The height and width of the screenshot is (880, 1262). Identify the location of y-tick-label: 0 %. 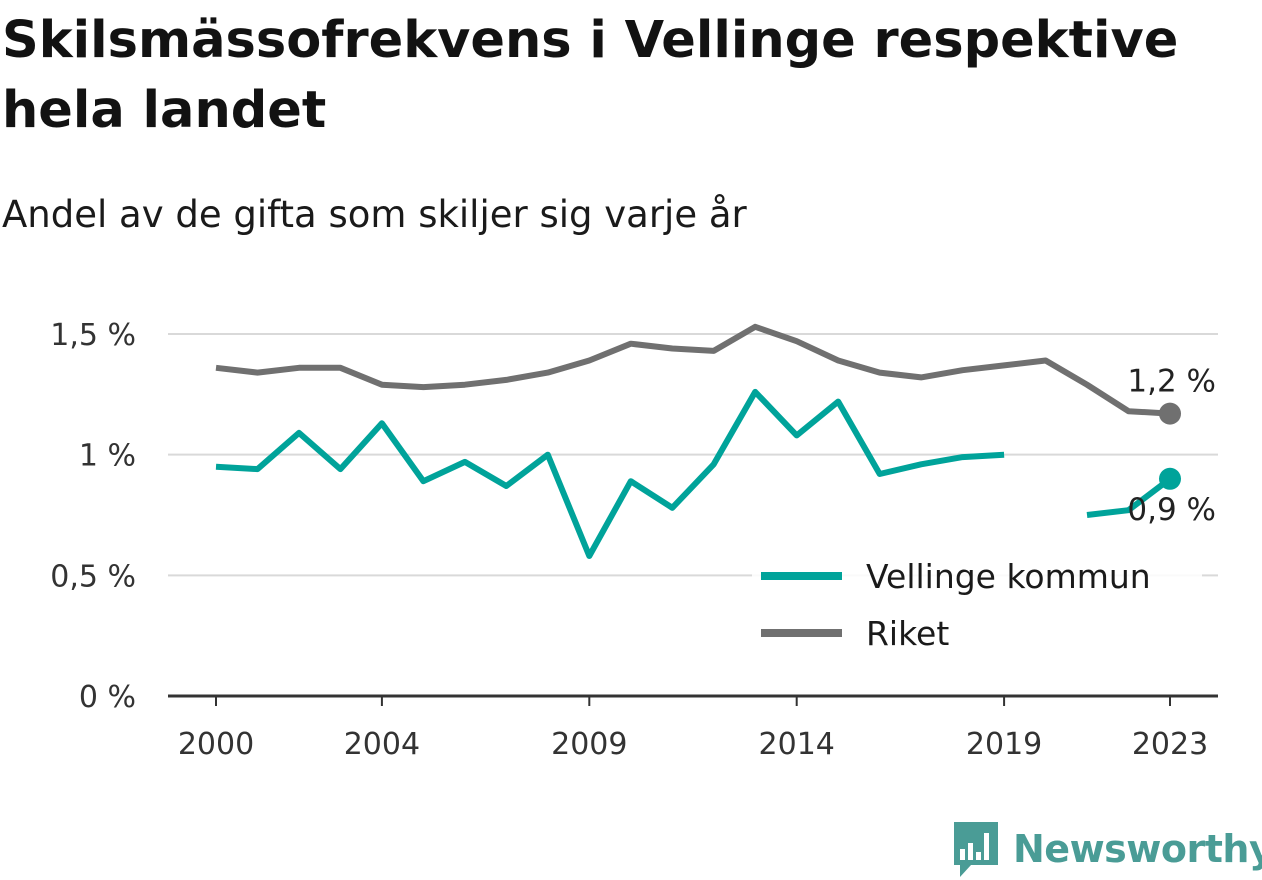
(107, 697).